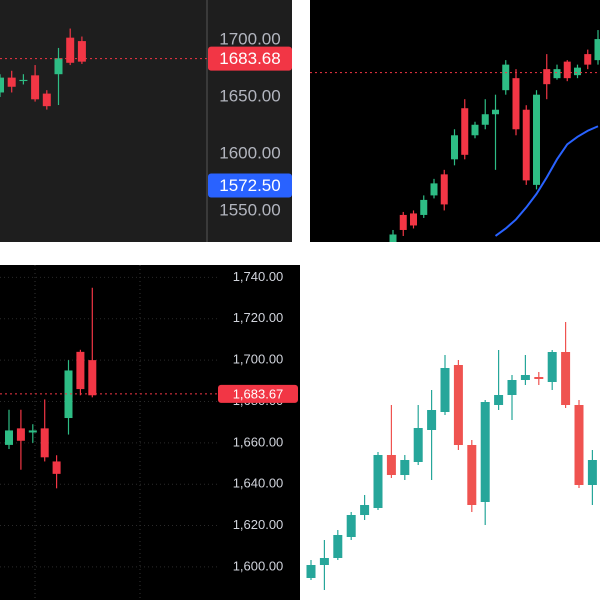 The image size is (600, 600). What do you see at coordinates (258, 565) in the screenshot?
I see `y-tick-label: 1,600.00` at bounding box center [258, 565].